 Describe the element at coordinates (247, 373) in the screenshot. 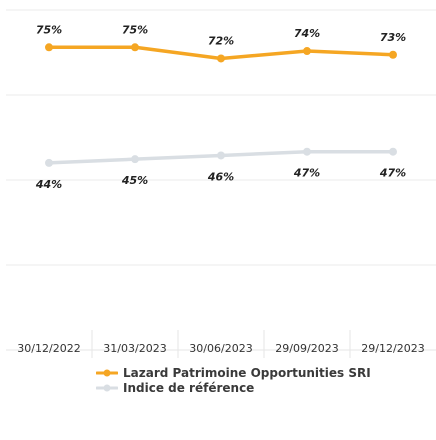

I see `legend-label-fund: Lazard Patrimoine Opportunities SRI` at that location.